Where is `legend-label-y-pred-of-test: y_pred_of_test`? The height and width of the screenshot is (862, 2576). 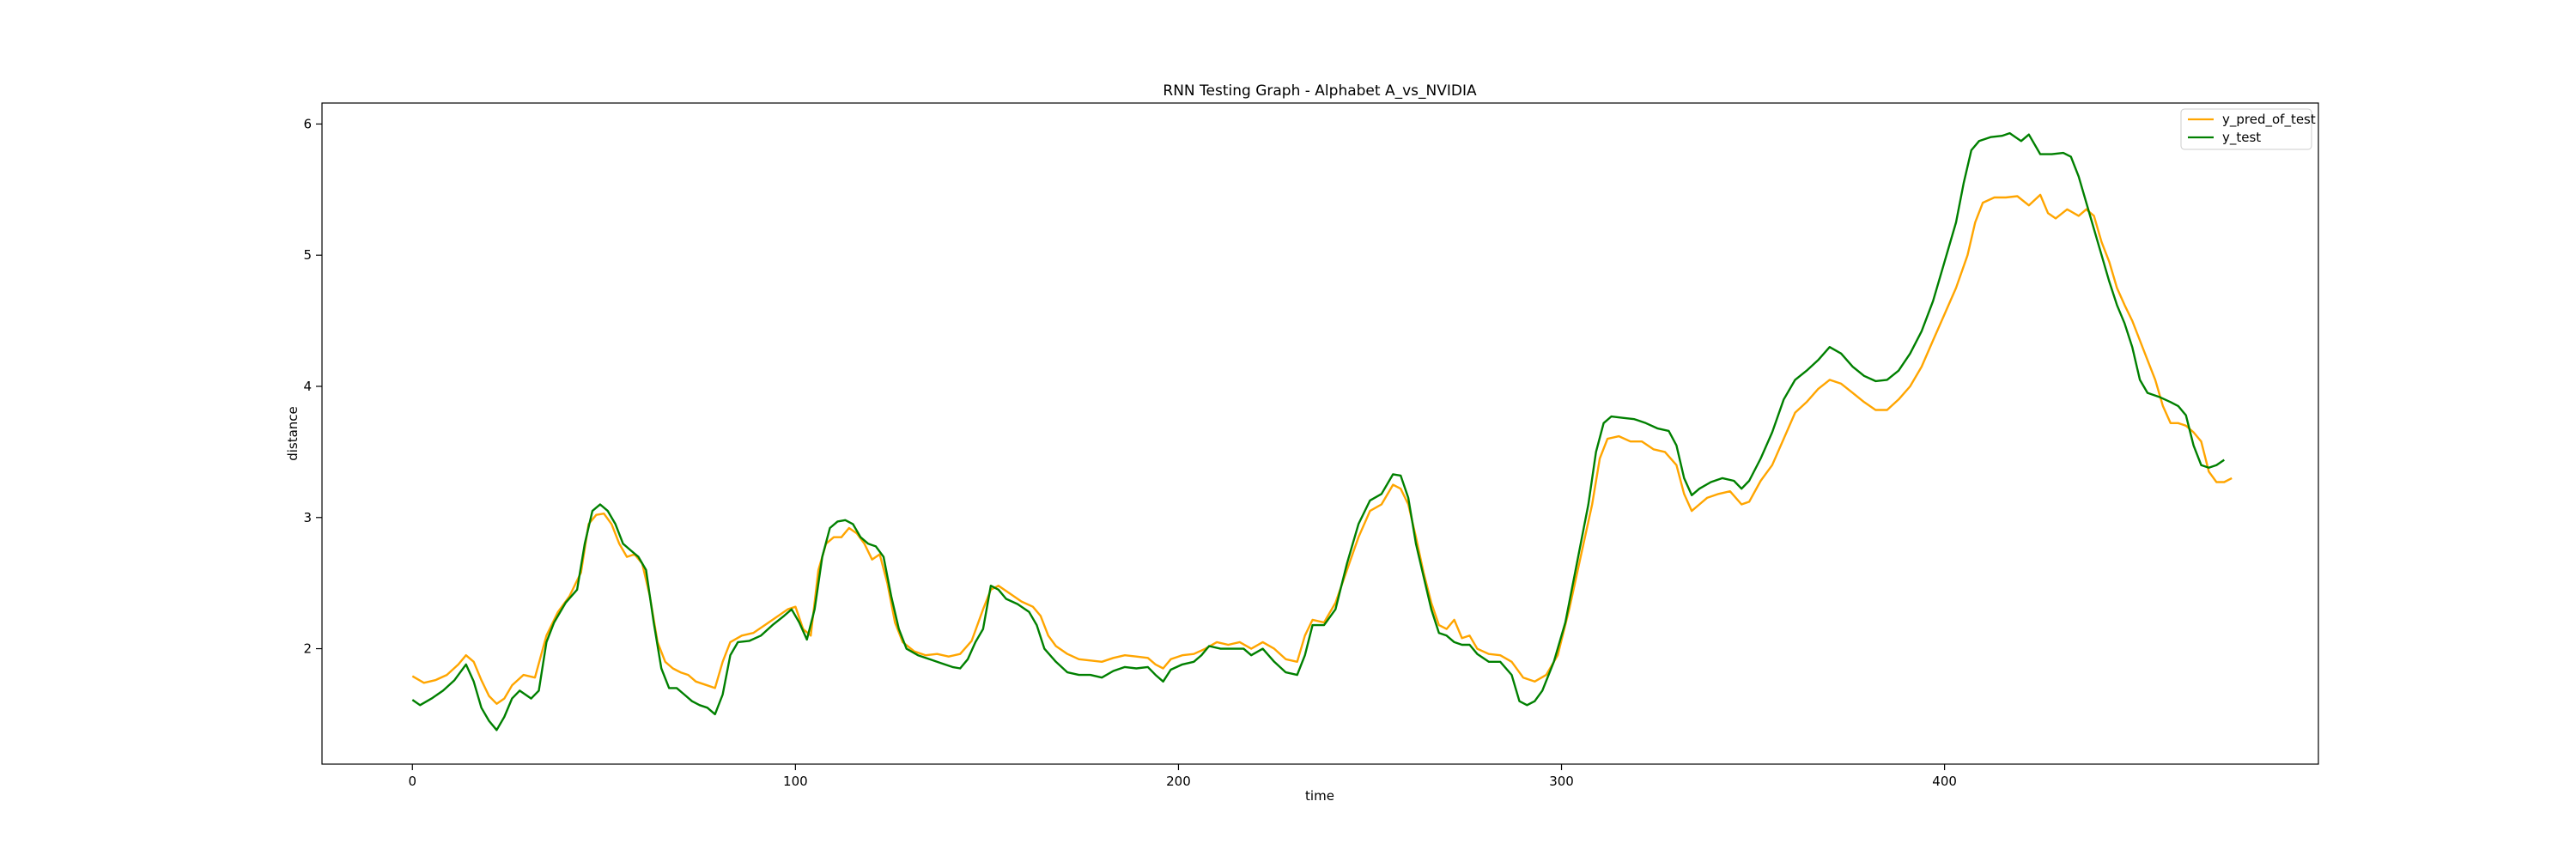
legend-label-y-pred-of-test: y_pred_of_test is located at coordinates (2269, 120).